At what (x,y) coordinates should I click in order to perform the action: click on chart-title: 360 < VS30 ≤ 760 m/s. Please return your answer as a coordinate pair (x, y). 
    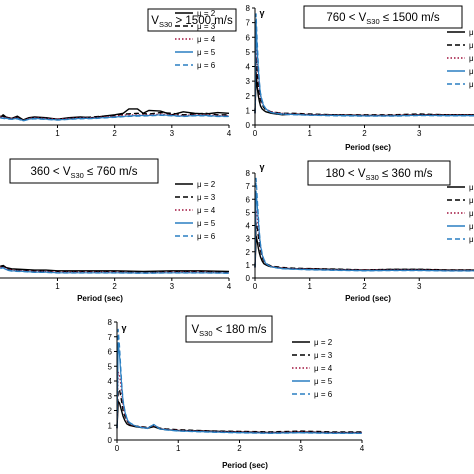
    Looking at the image, I should click on (84, 173).